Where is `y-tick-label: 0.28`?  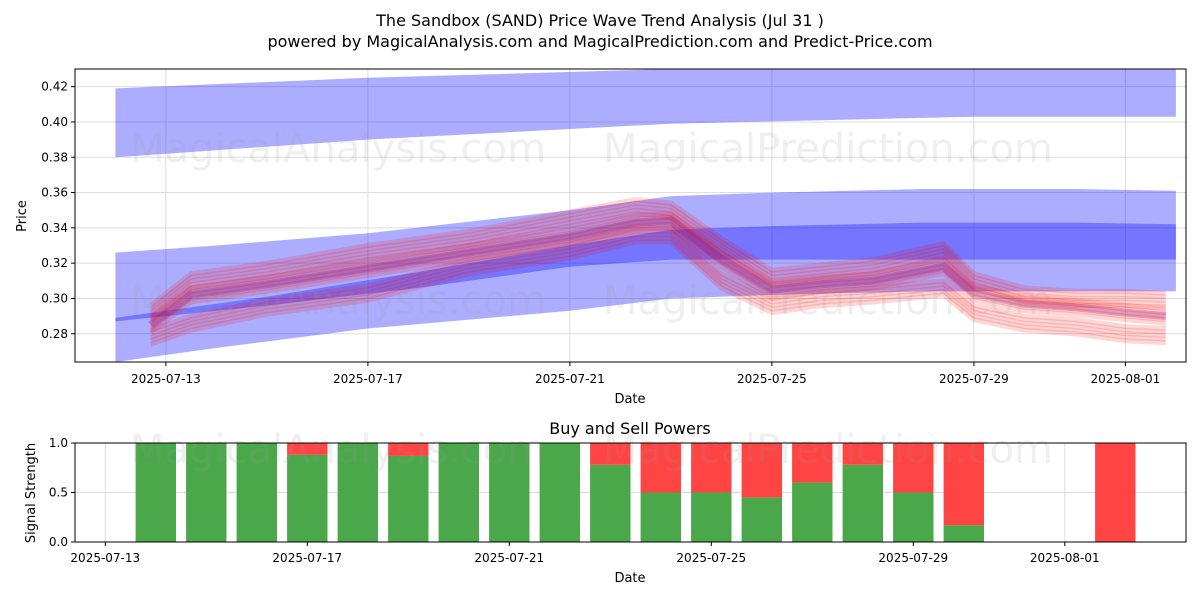
y-tick-label: 0.28 is located at coordinates (54, 334).